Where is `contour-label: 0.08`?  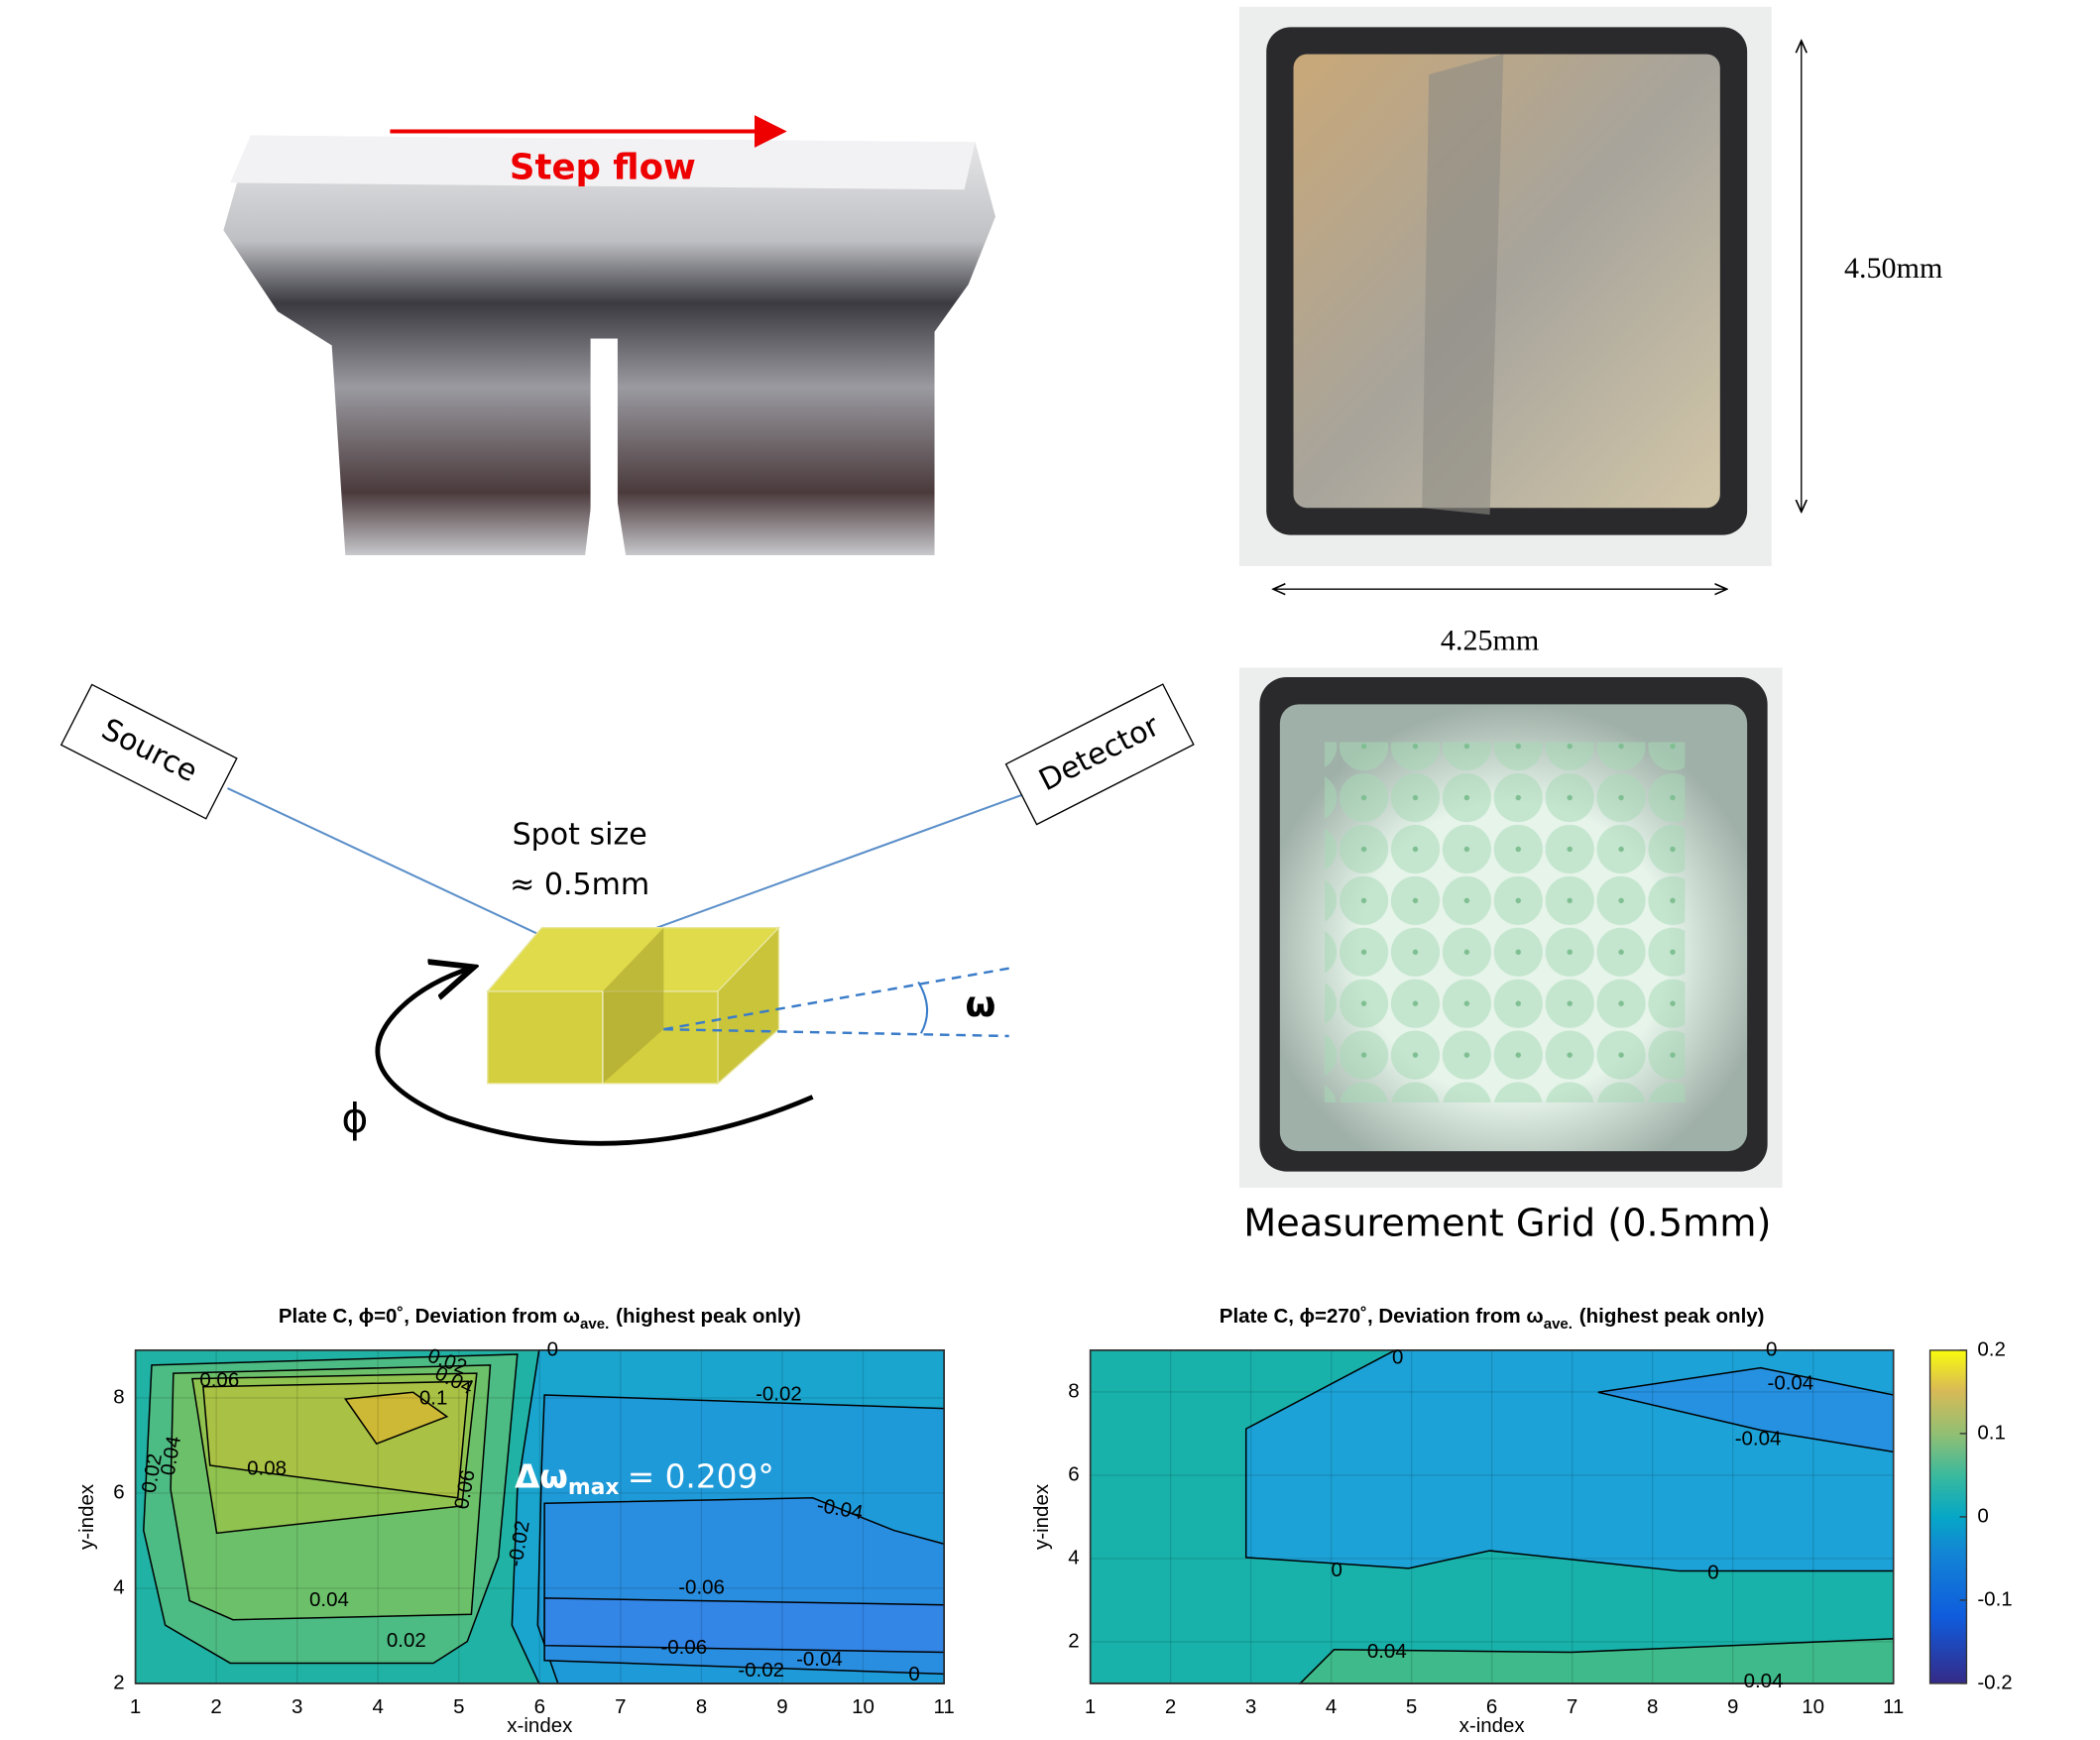
contour-label: 0.08 is located at coordinates (267, 1468).